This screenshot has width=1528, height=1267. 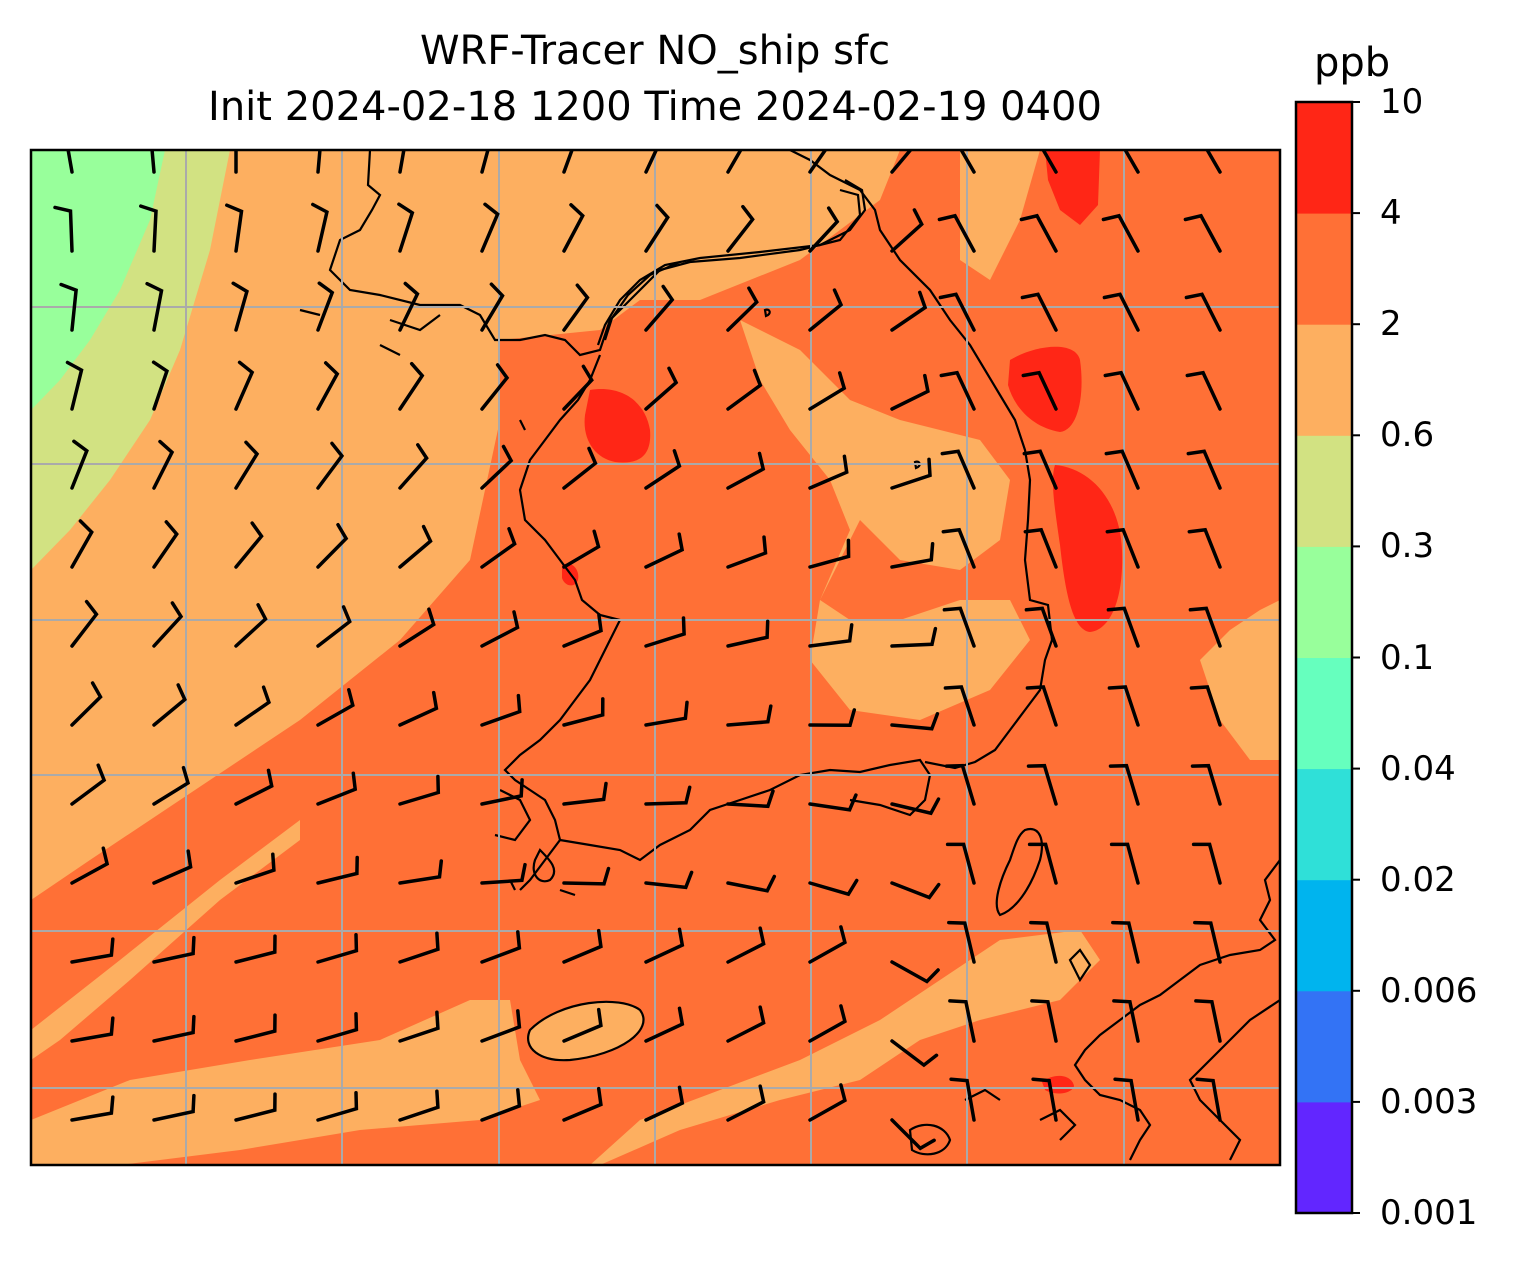 I want to click on fill-level-4-10-coast-b, so click(x=1045, y=389).